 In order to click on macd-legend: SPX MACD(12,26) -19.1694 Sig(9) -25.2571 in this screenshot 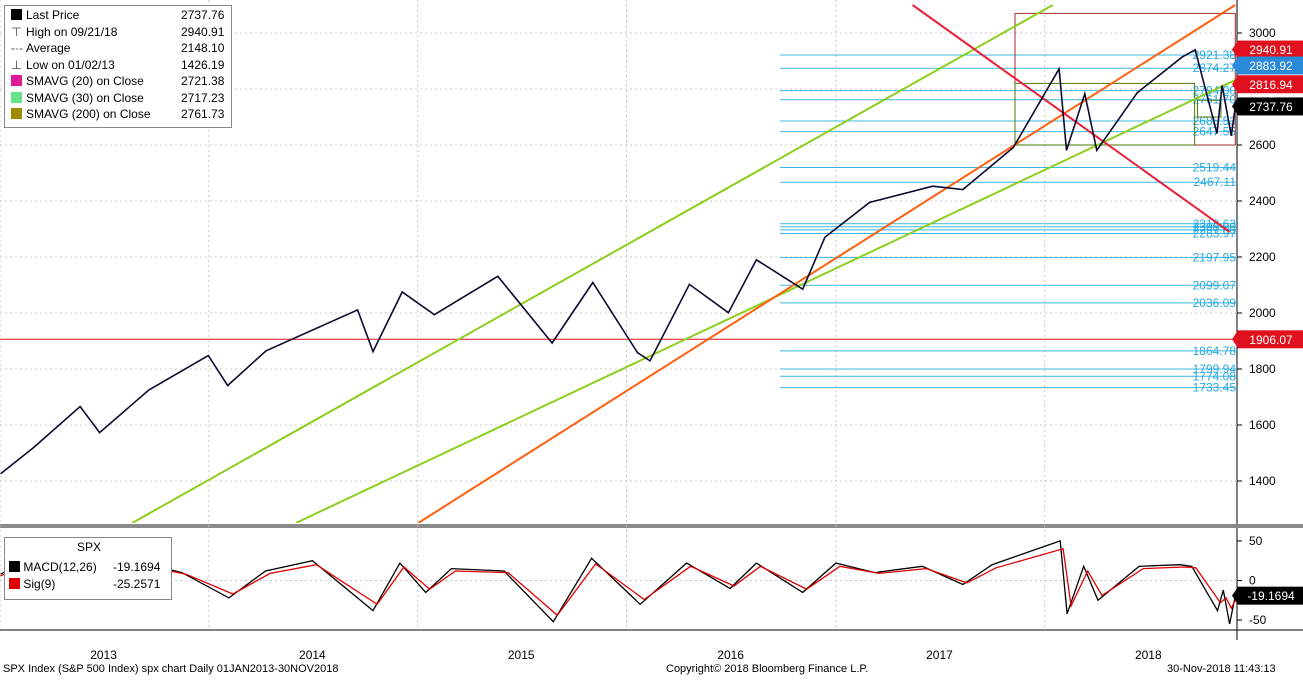, I will do `click(88, 568)`.